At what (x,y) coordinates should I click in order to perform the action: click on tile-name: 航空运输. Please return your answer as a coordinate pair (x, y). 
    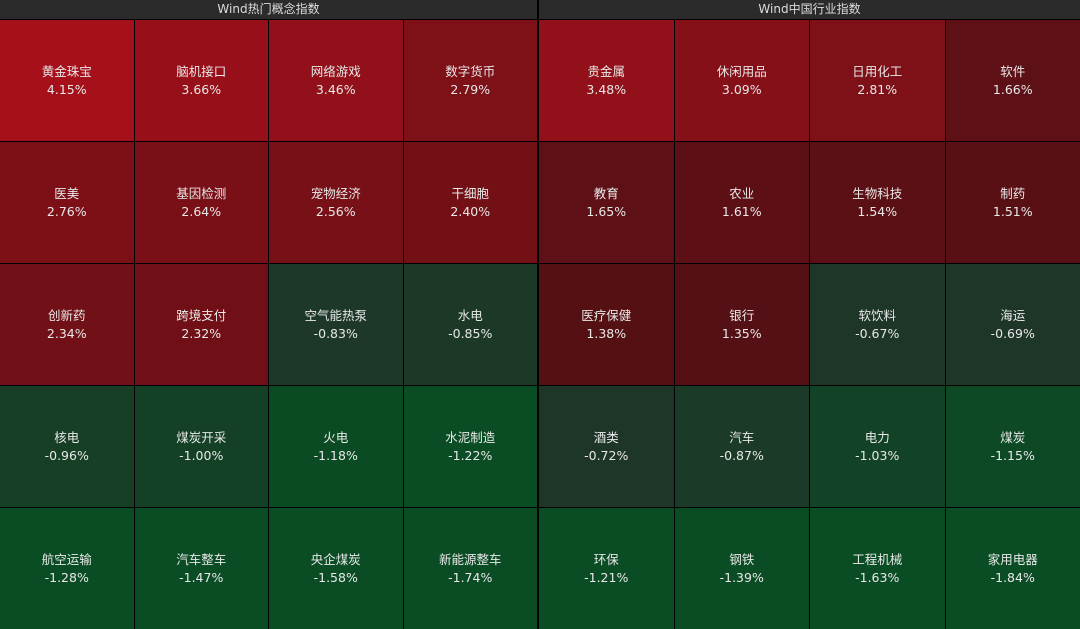
    Looking at the image, I should click on (66, 559).